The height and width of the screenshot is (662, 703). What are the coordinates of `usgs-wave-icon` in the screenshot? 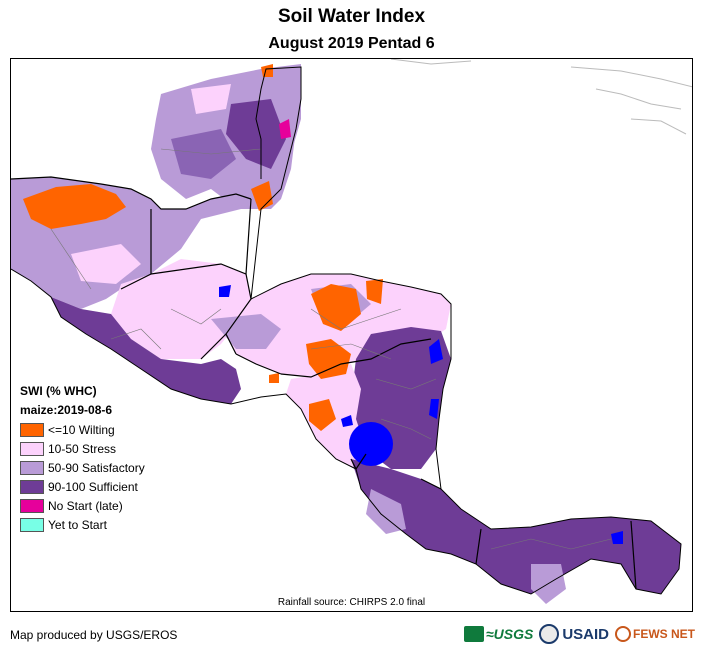 It's located at (473, 634).